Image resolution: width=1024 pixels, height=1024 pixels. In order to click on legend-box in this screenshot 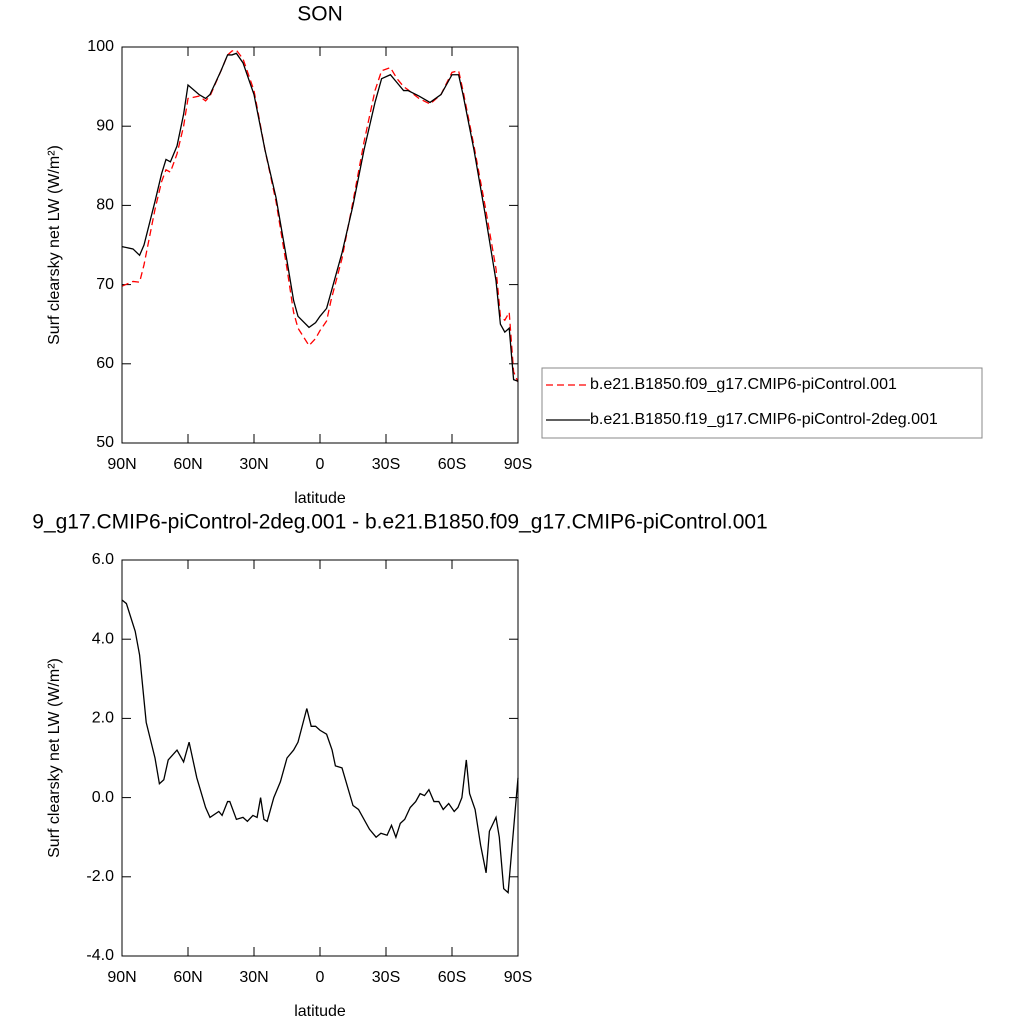, I will do `click(762, 403)`.